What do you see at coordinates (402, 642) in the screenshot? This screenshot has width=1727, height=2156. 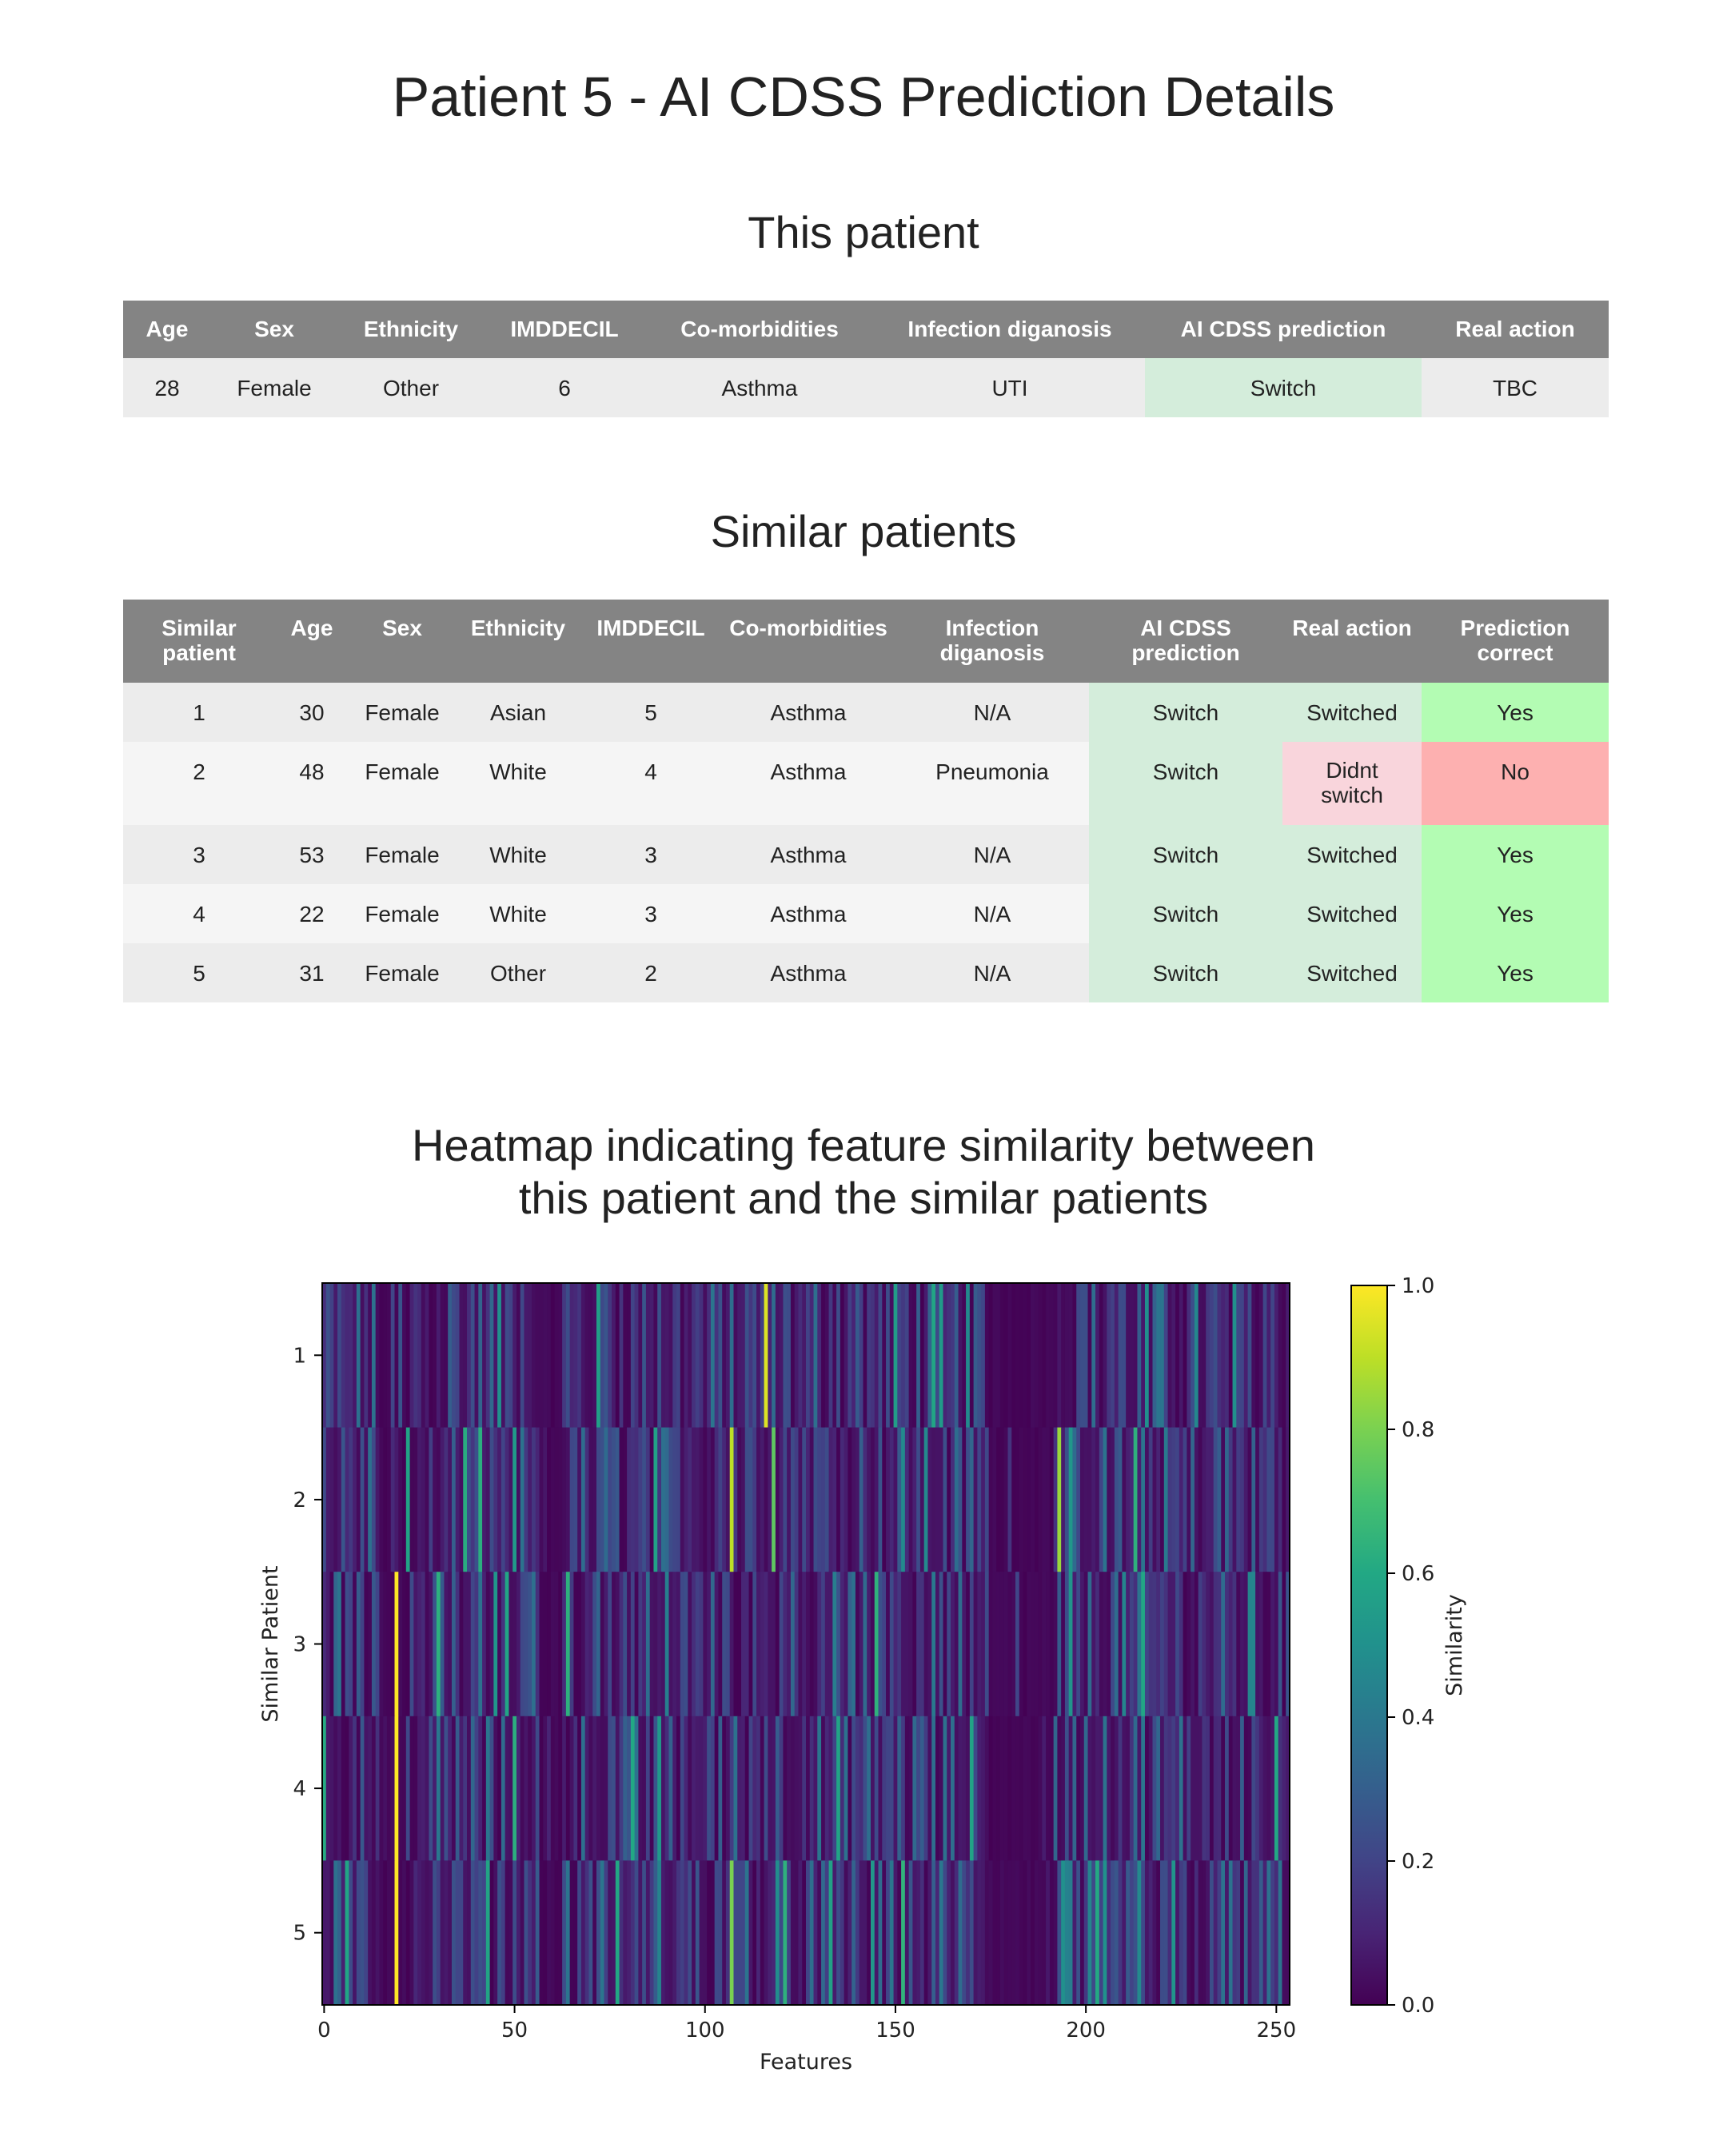 I see `header-sex: Sex` at bounding box center [402, 642].